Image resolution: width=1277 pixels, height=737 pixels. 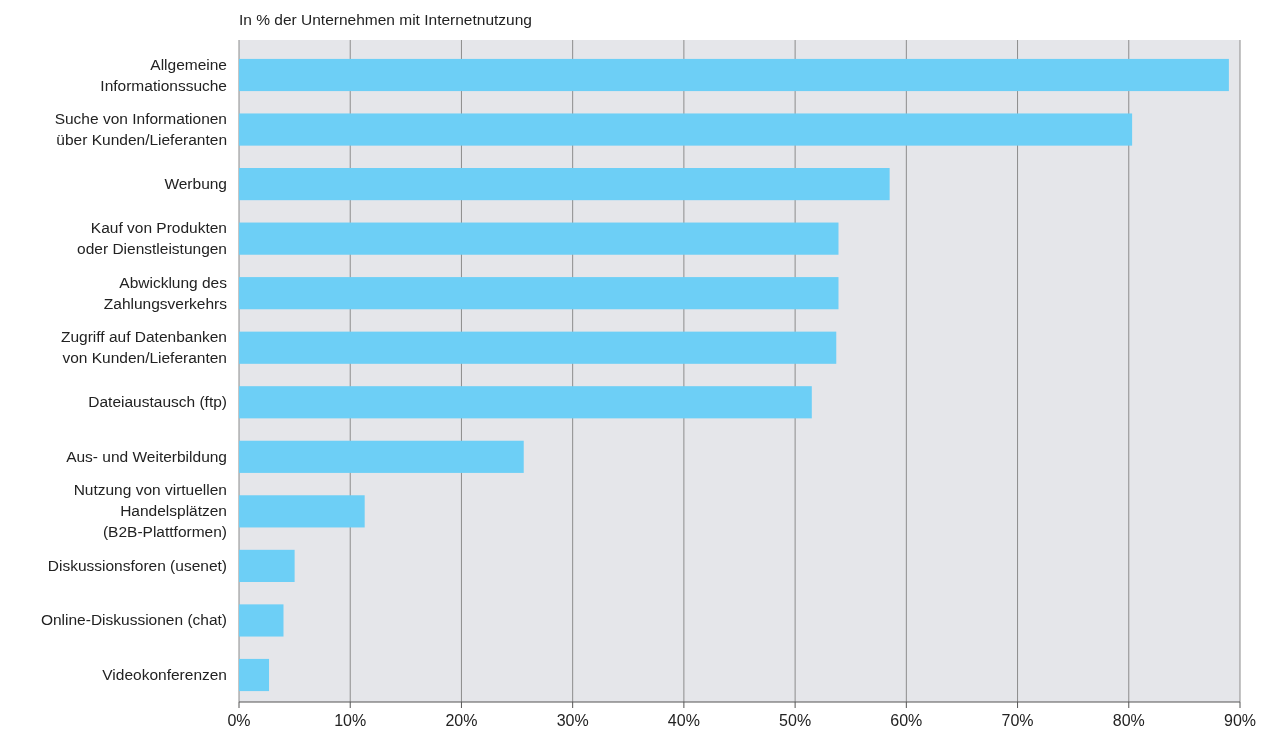 What do you see at coordinates (350, 720) in the screenshot?
I see `x-tick-label: 10%` at bounding box center [350, 720].